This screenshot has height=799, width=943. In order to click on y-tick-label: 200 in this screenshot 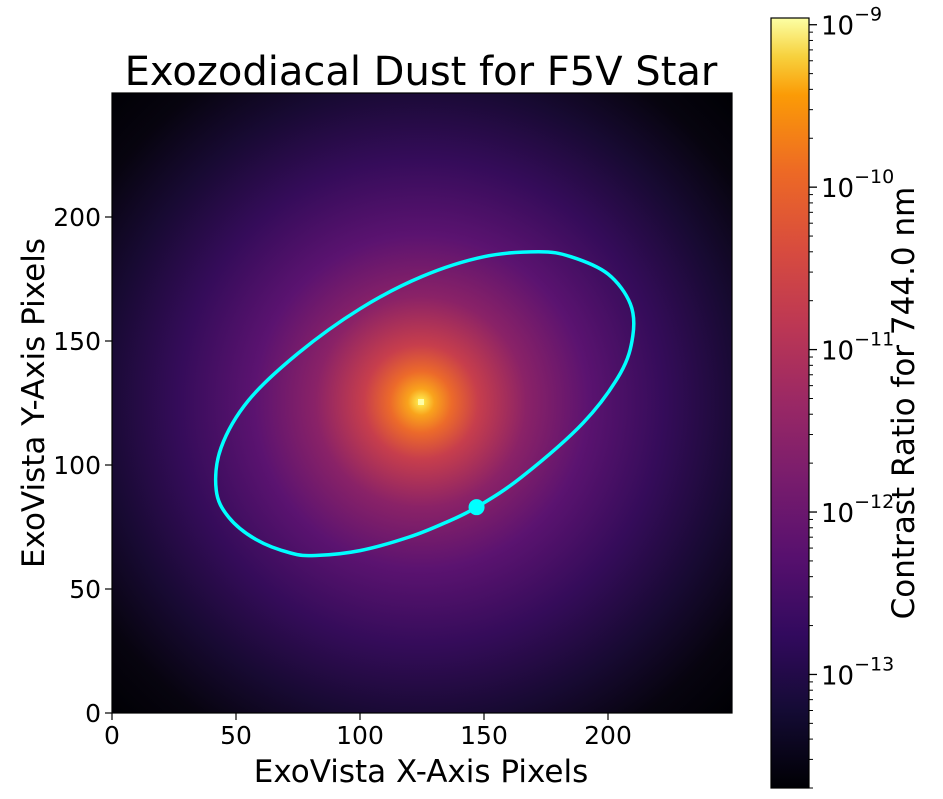, I will do `click(77, 217)`.